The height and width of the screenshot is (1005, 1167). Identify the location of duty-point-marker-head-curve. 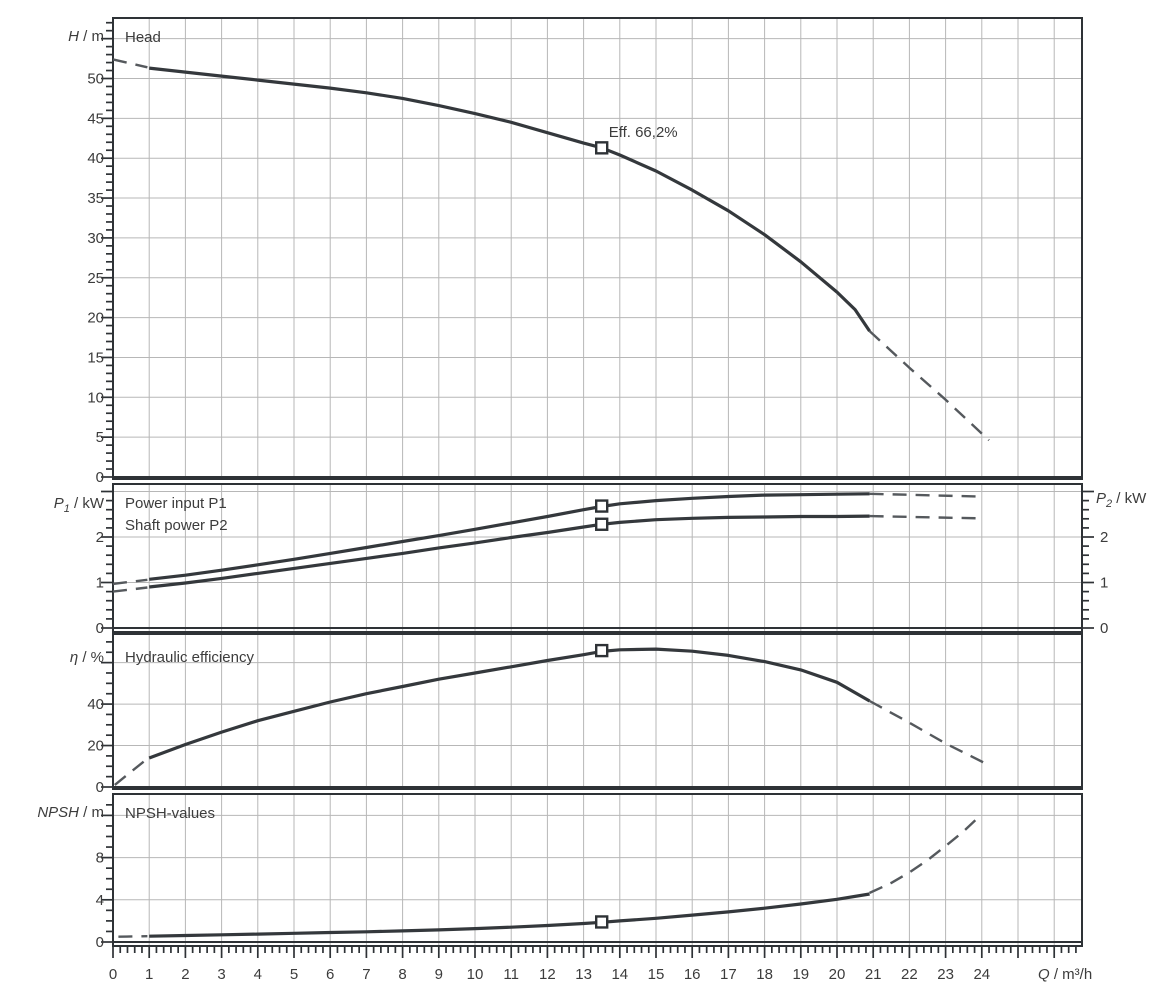
(602, 148).